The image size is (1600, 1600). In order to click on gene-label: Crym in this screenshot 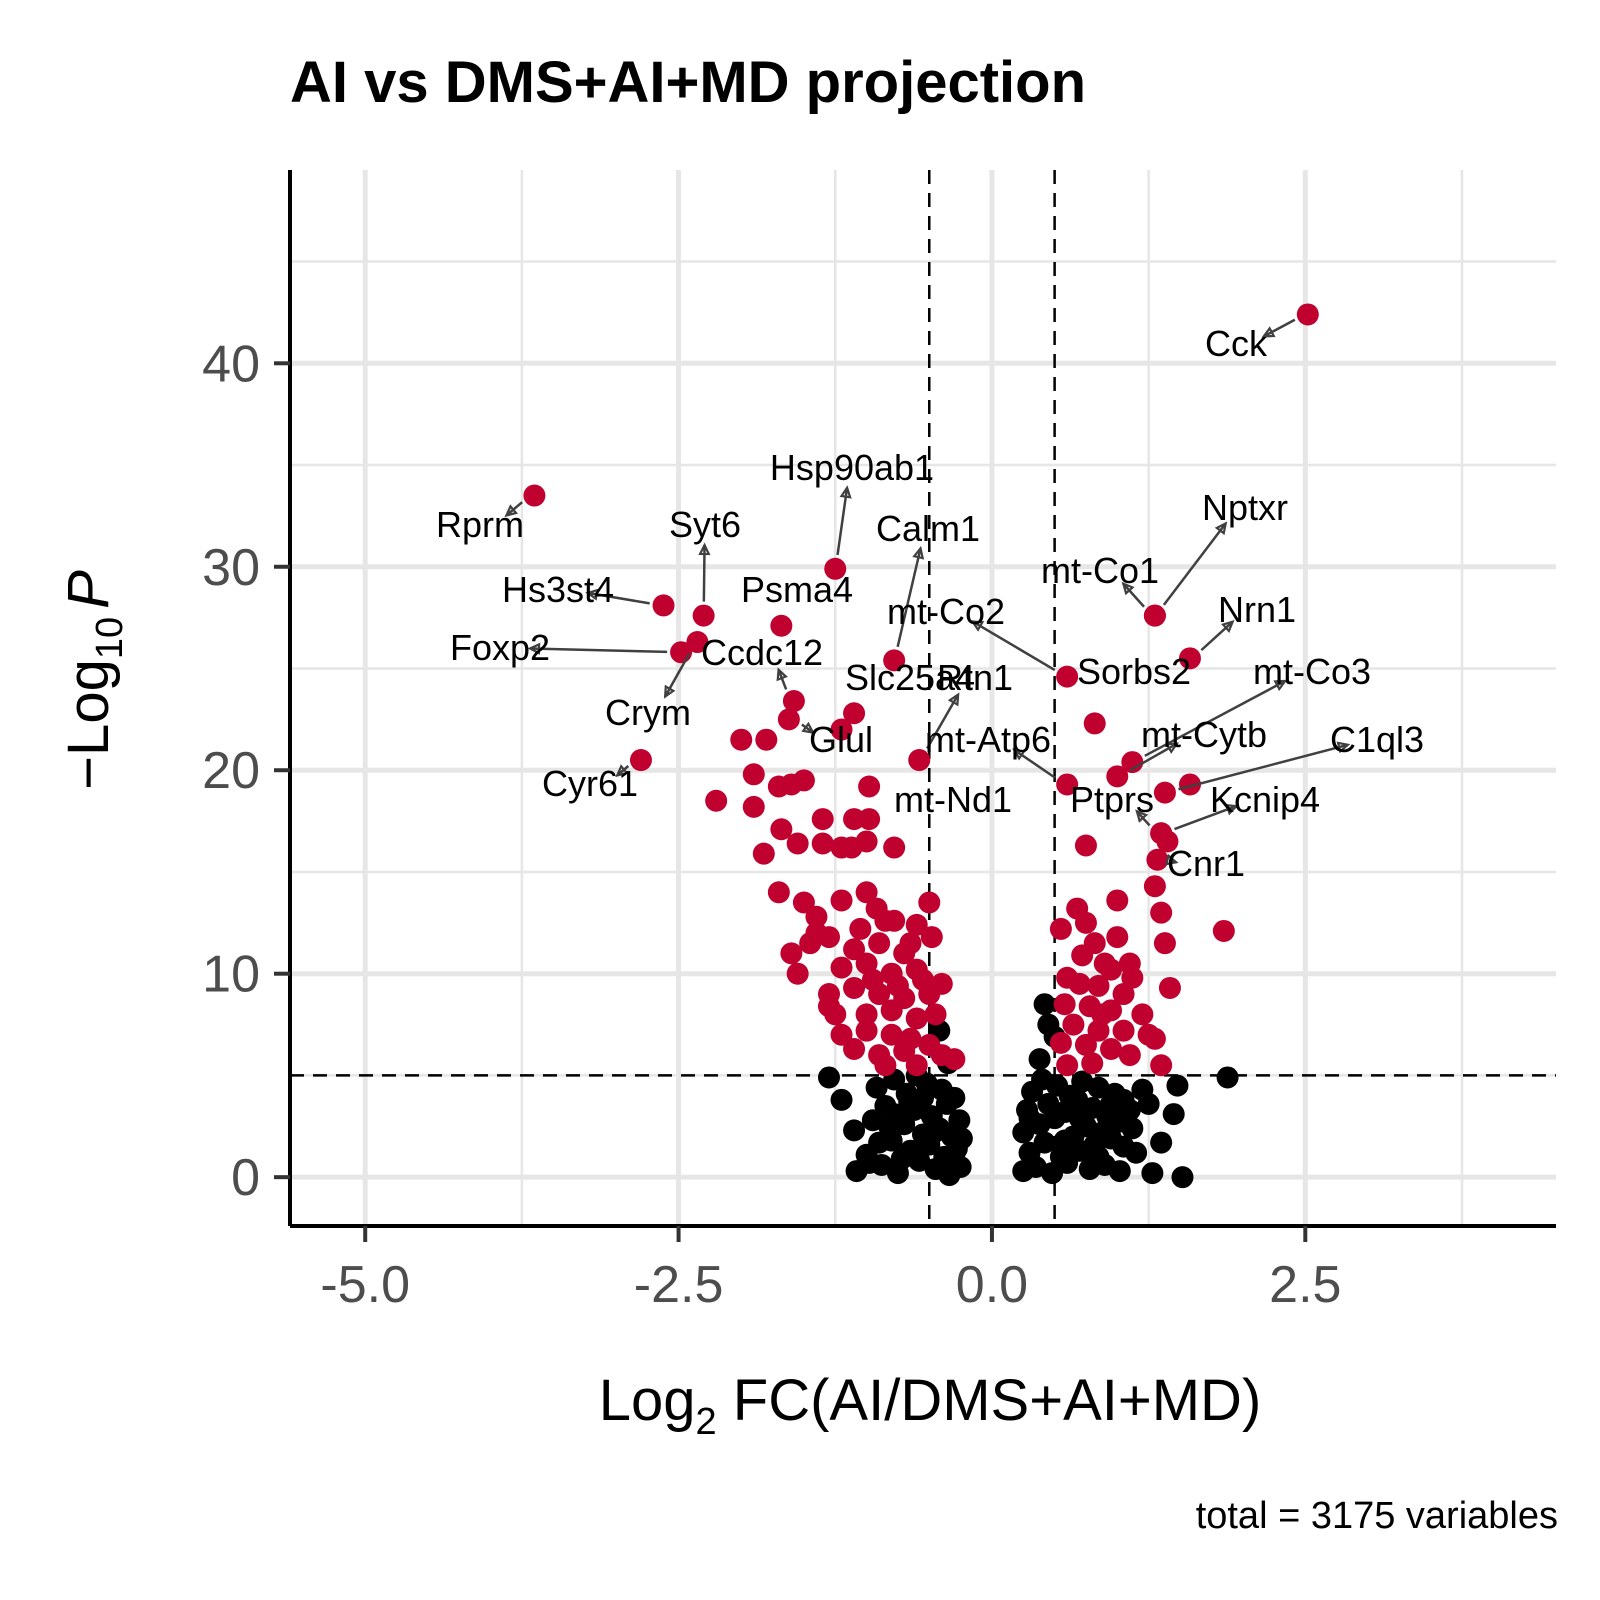, I will do `click(648, 712)`.